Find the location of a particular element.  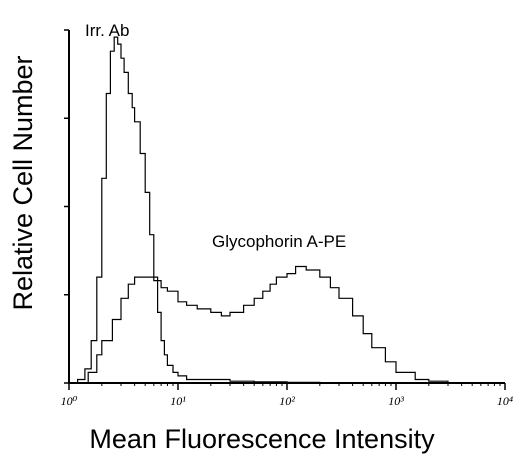

x-tick-label: 10⁴ is located at coordinates (505, 401).